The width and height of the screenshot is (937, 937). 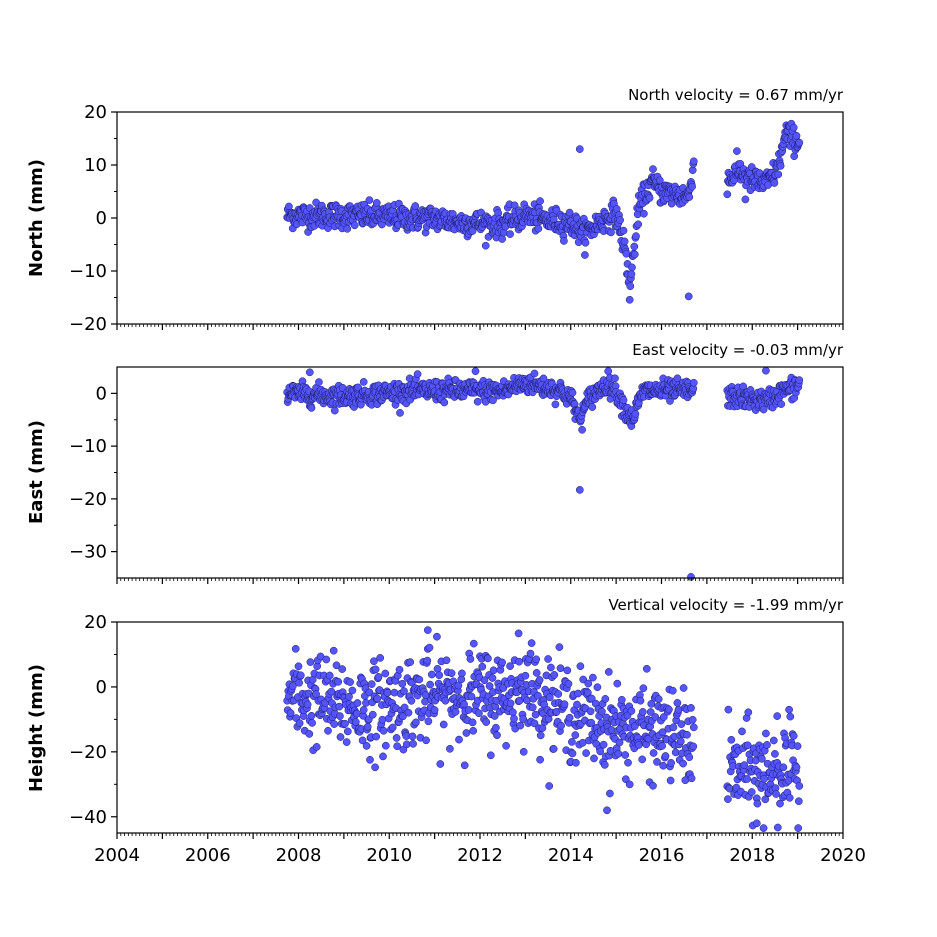 I want to click on north-ytick-label: 20, so click(x=95, y=112).